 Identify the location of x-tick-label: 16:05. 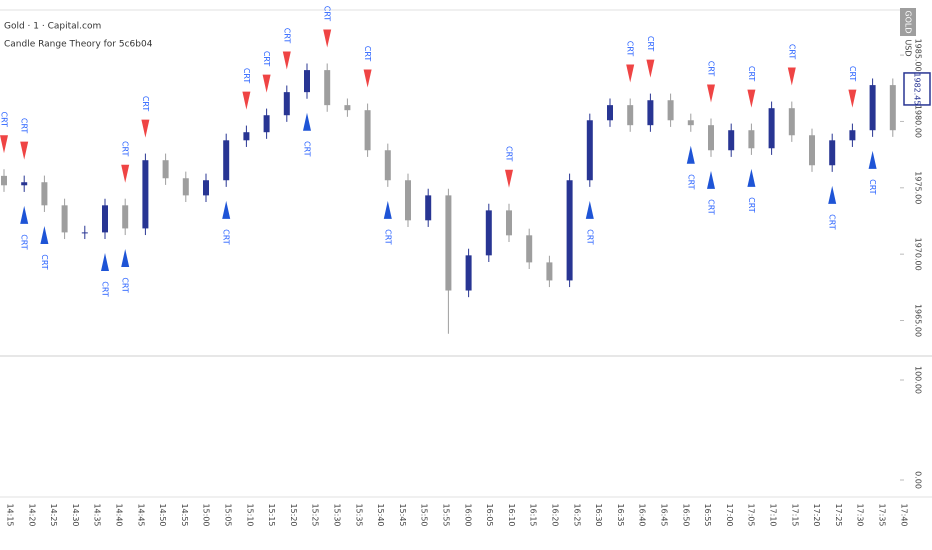
(489, 514).